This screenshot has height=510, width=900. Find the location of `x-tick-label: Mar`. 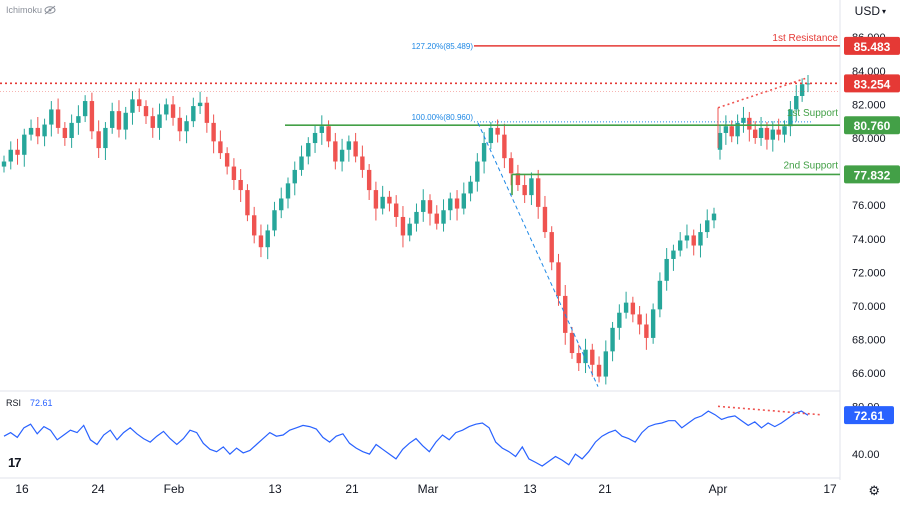

x-tick-label: Mar is located at coordinates (428, 489).